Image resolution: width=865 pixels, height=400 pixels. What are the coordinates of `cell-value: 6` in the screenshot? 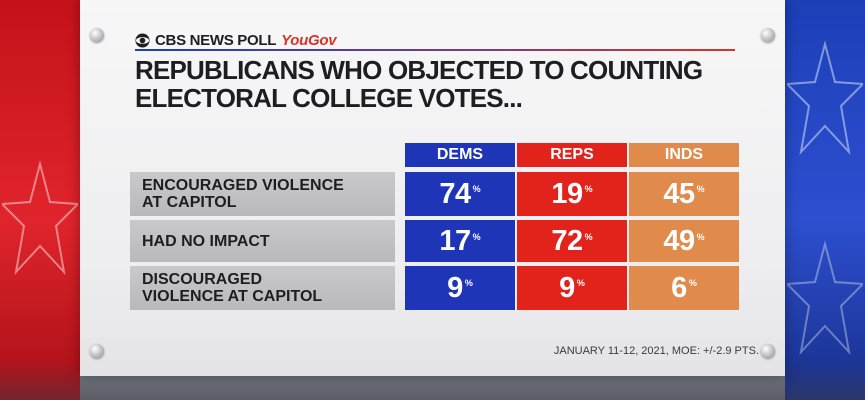 It's located at (679, 287).